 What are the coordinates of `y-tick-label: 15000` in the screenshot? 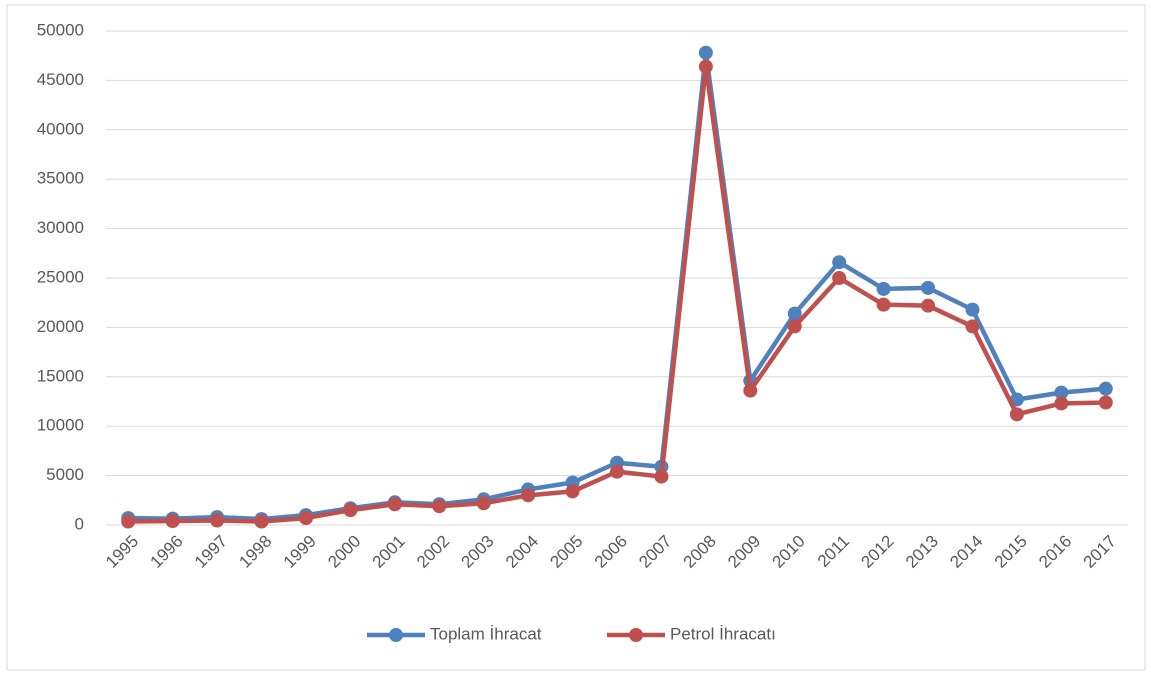 It's located at (60, 375).